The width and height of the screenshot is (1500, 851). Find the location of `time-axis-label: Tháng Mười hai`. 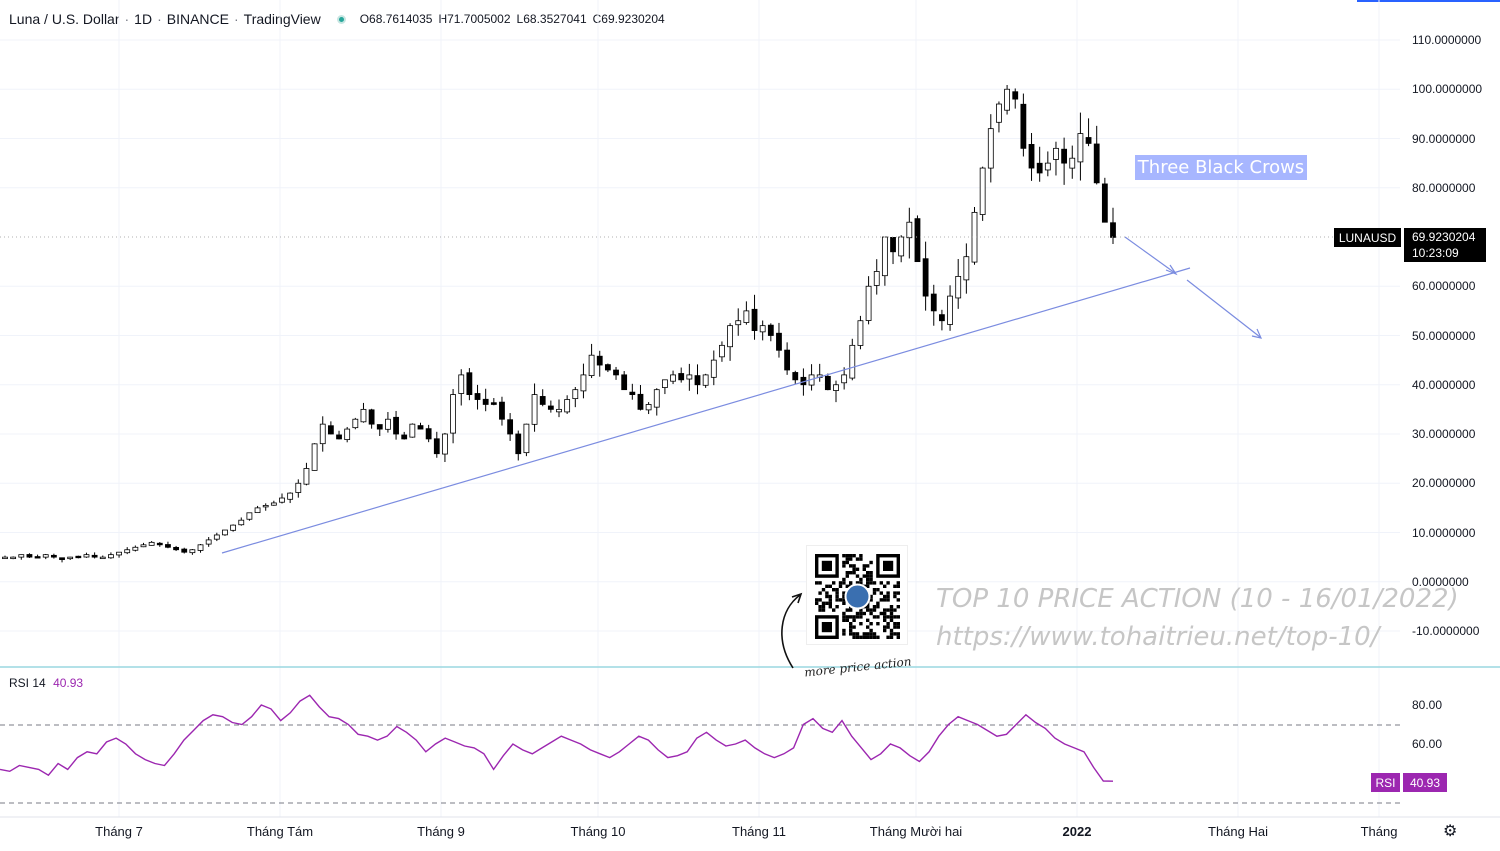

time-axis-label: Tháng Mười hai is located at coordinates (916, 831).